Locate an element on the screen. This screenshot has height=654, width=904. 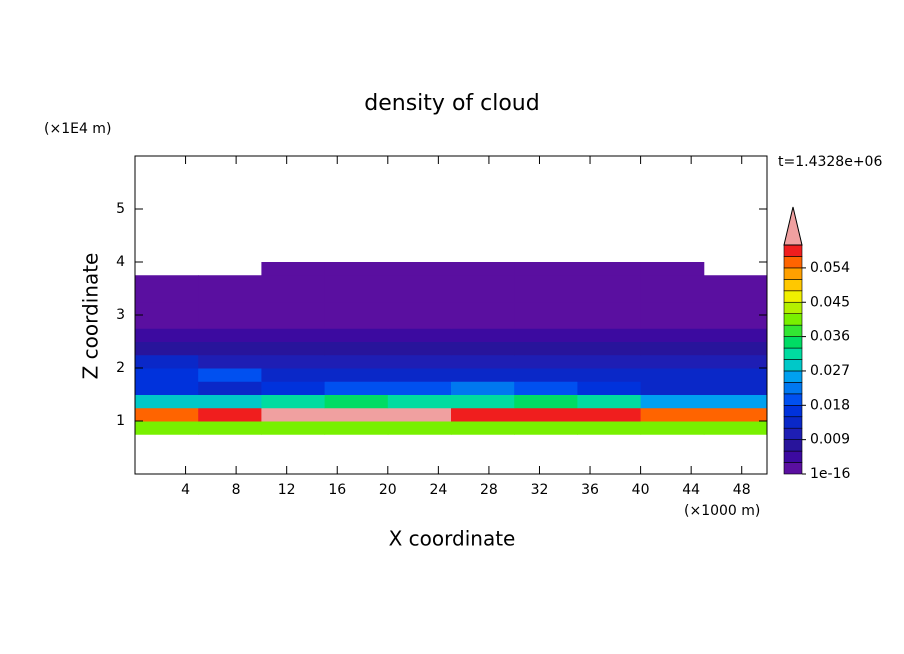
y-tick-label: 2 is located at coordinates (120, 368).